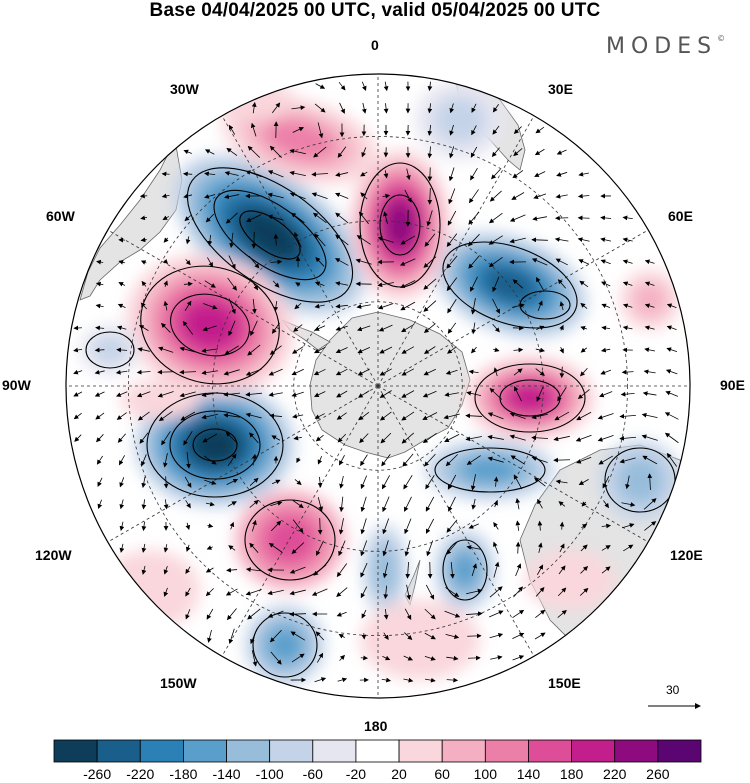 This screenshot has height=783, width=750. Describe the element at coordinates (442, 774) in the screenshot. I see `colorbar-tick-label: 60` at that location.